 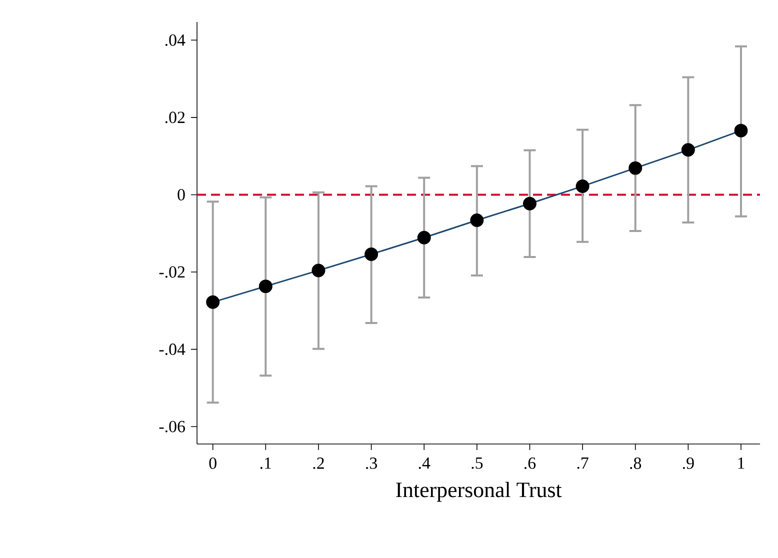 I want to click on x-tick-label: .8, so click(x=636, y=464).